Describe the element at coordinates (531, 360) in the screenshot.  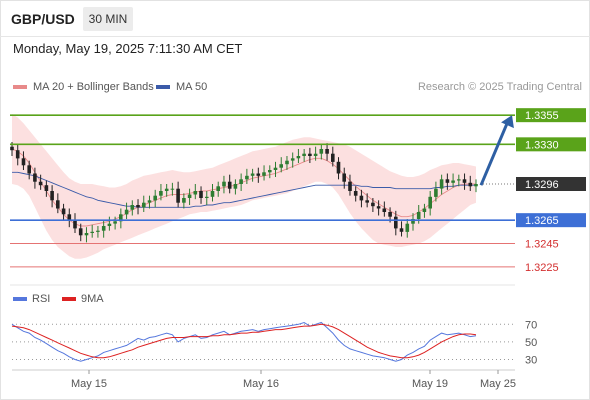
I see `rsi-tick-label: 30` at that location.